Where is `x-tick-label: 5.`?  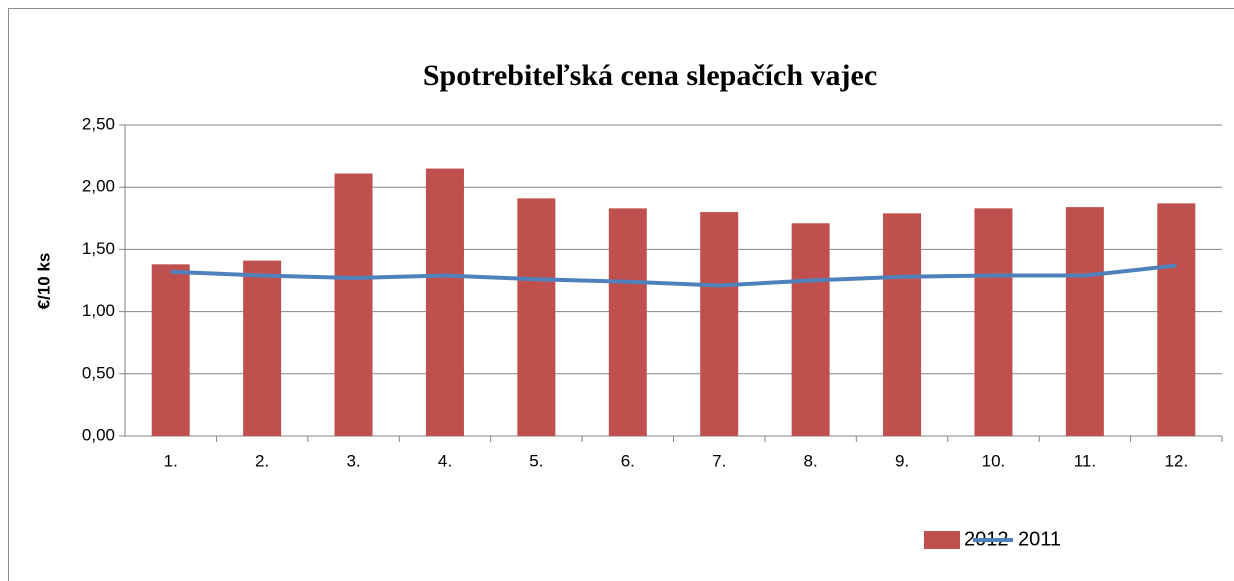 x-tick-label: 5. is located at coordinates (536, 460).